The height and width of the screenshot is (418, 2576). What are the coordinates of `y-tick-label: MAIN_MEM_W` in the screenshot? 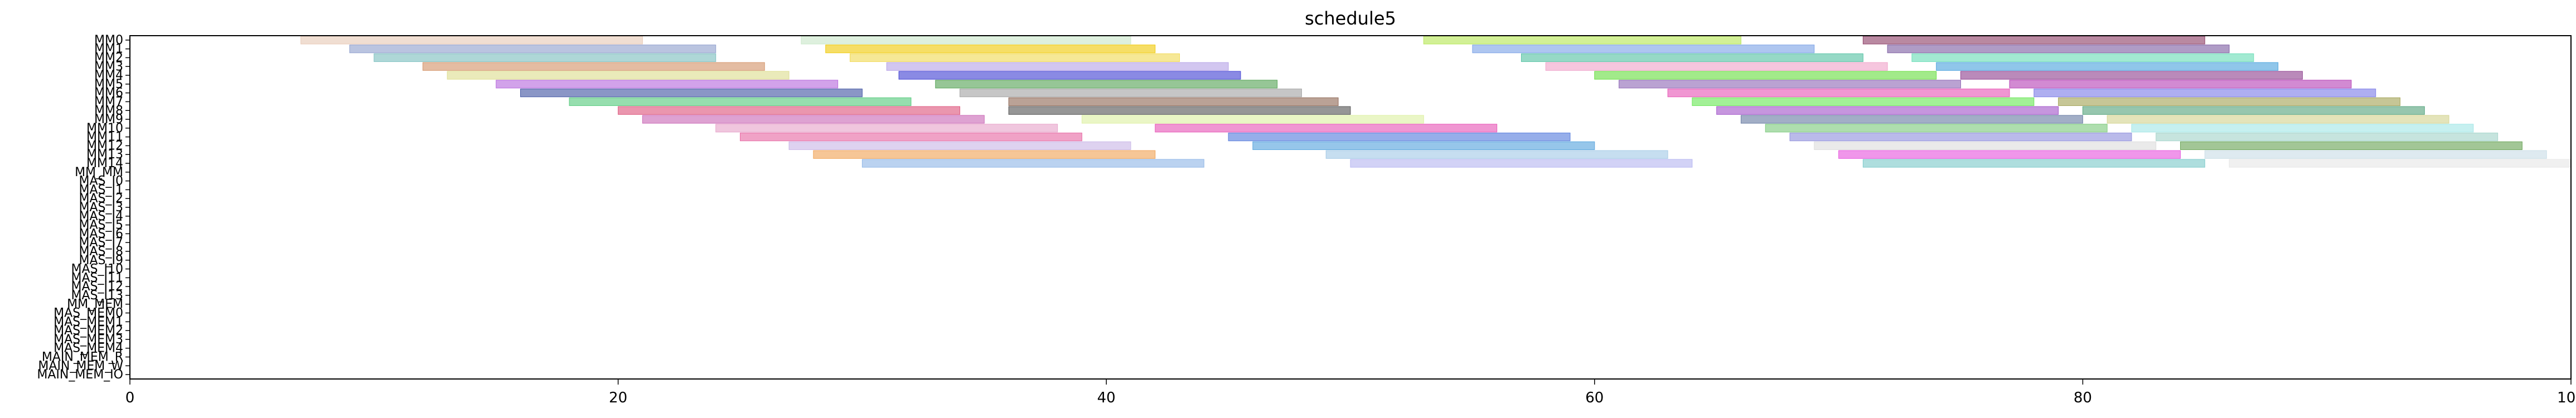 It's located at (80, 366).